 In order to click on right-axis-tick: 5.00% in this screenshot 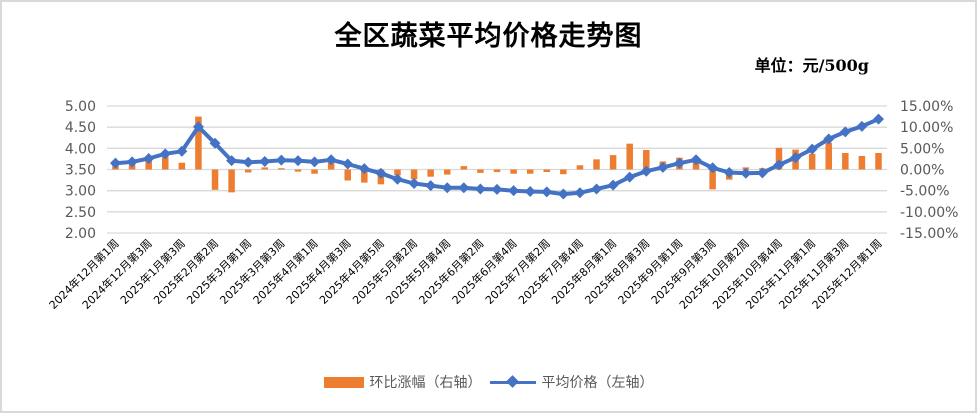, I will do `click(922, 149)`.